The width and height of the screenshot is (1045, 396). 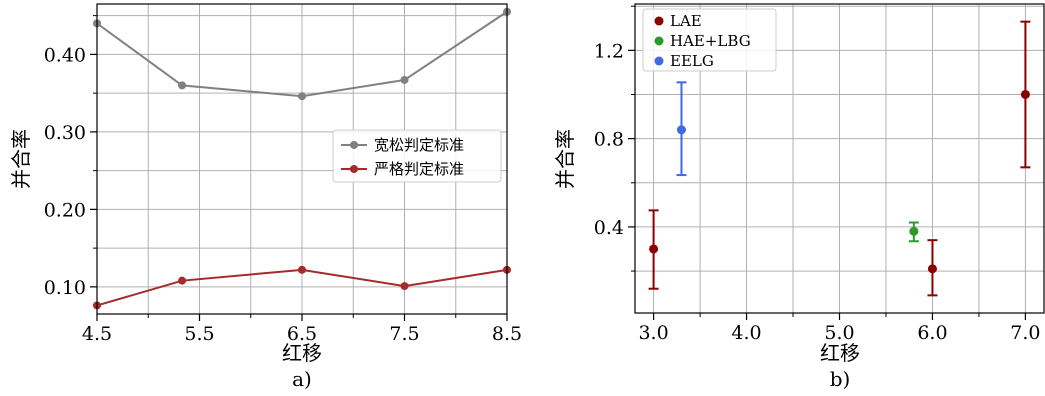 What do you see at coordinates (1025, 333) in the screenshot?
I see `x-tick-label: 7.0` at bounding box center [1025, 333].